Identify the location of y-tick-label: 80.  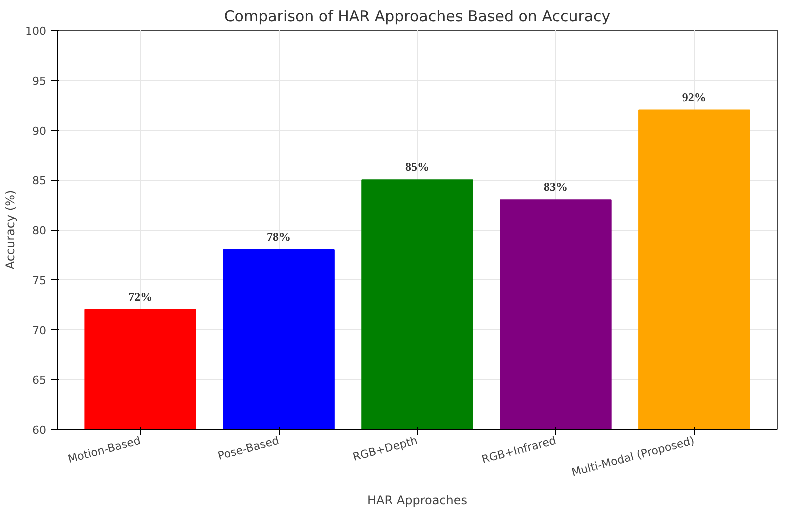
(39, 231).